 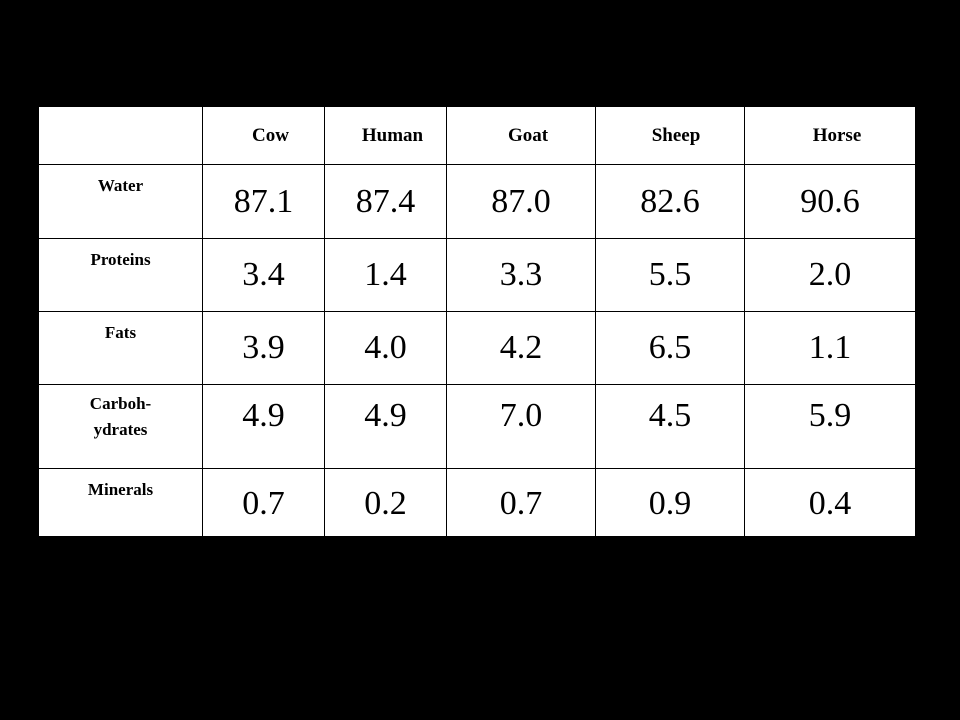 I want to click on row-header-proteins: Proteins, so click(x=120, y=275).